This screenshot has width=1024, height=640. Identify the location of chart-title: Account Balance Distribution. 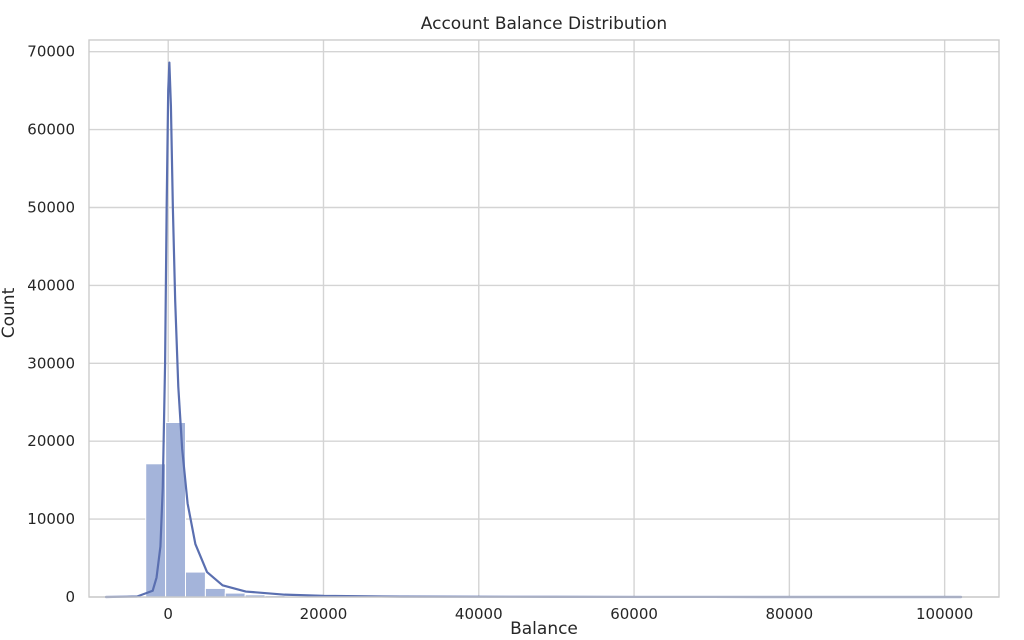
(544, 24).